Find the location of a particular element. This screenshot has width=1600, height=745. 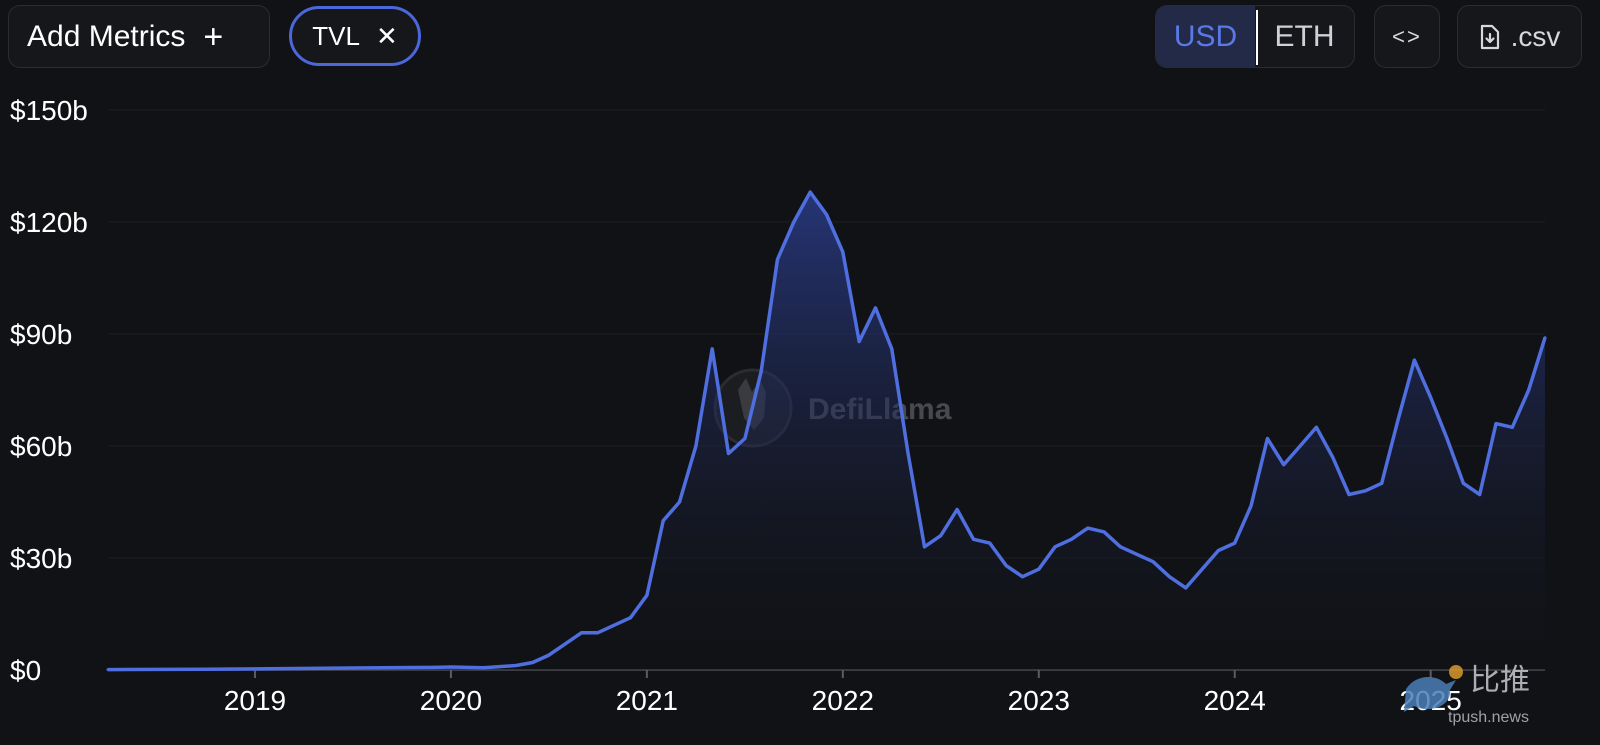

x-tick-label: 2022 is located at coordinates (843, 700).